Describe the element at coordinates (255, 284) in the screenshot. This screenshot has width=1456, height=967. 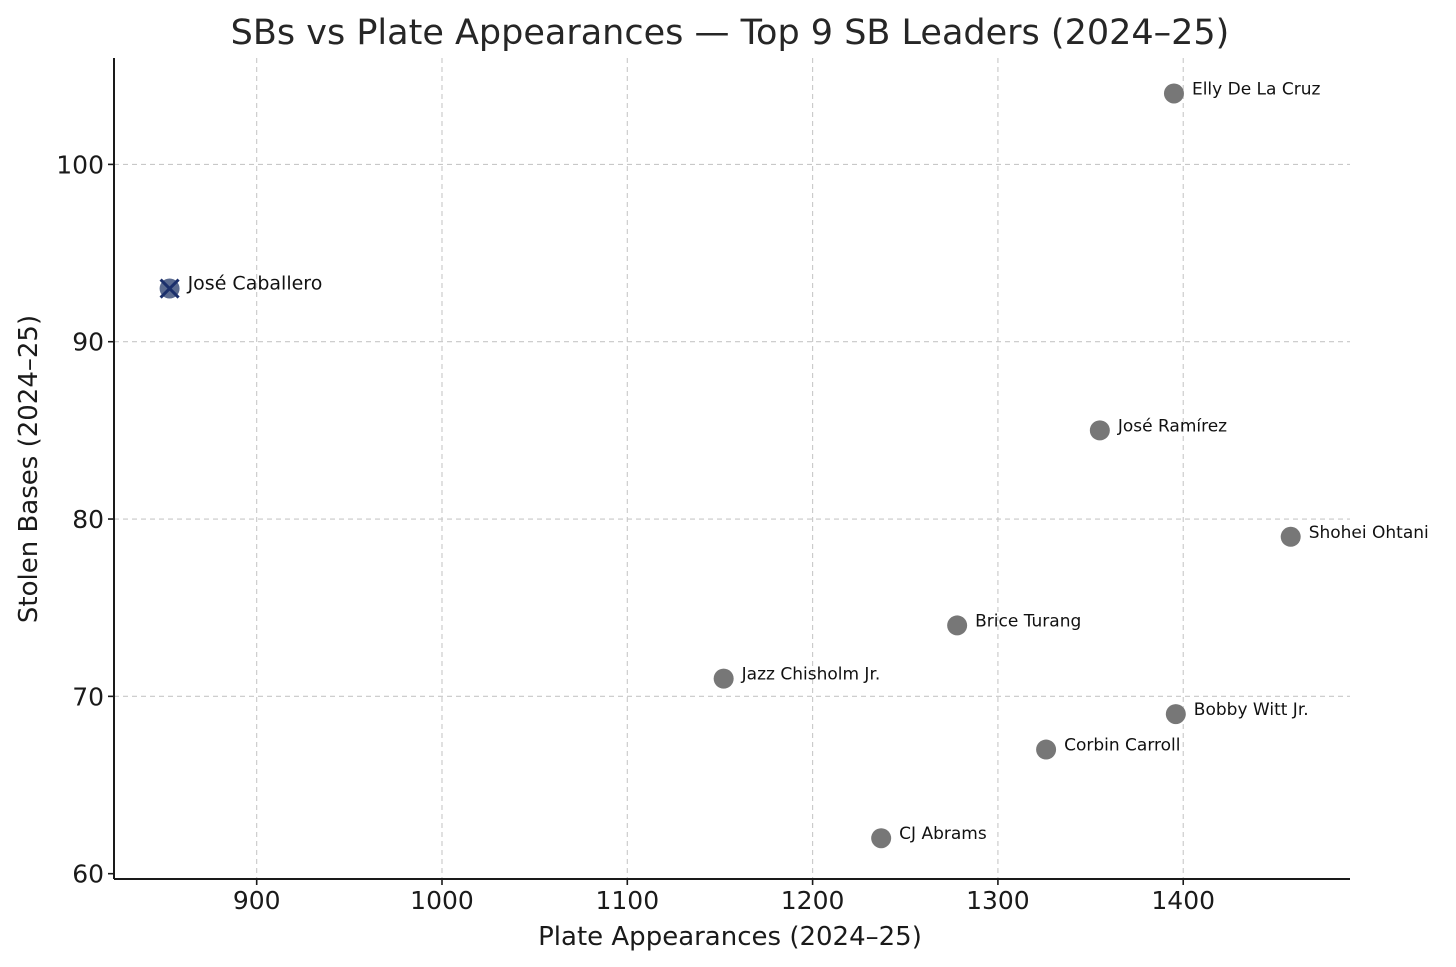
I see `data-point-label: José Caballero` at that location.